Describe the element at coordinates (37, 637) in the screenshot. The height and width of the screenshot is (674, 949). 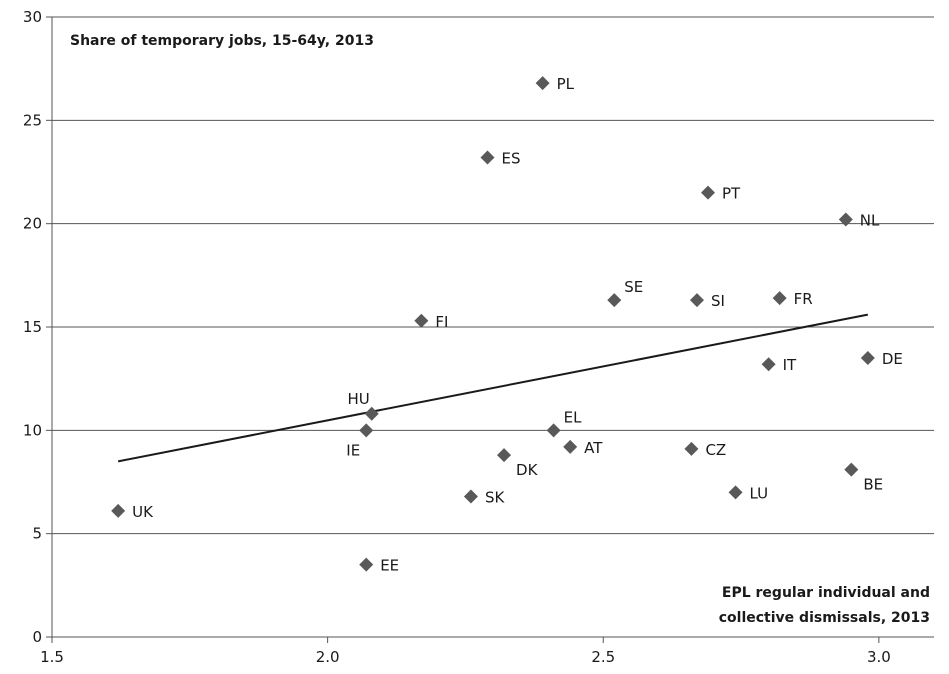
I see `y-tick-label: 0` at that location.